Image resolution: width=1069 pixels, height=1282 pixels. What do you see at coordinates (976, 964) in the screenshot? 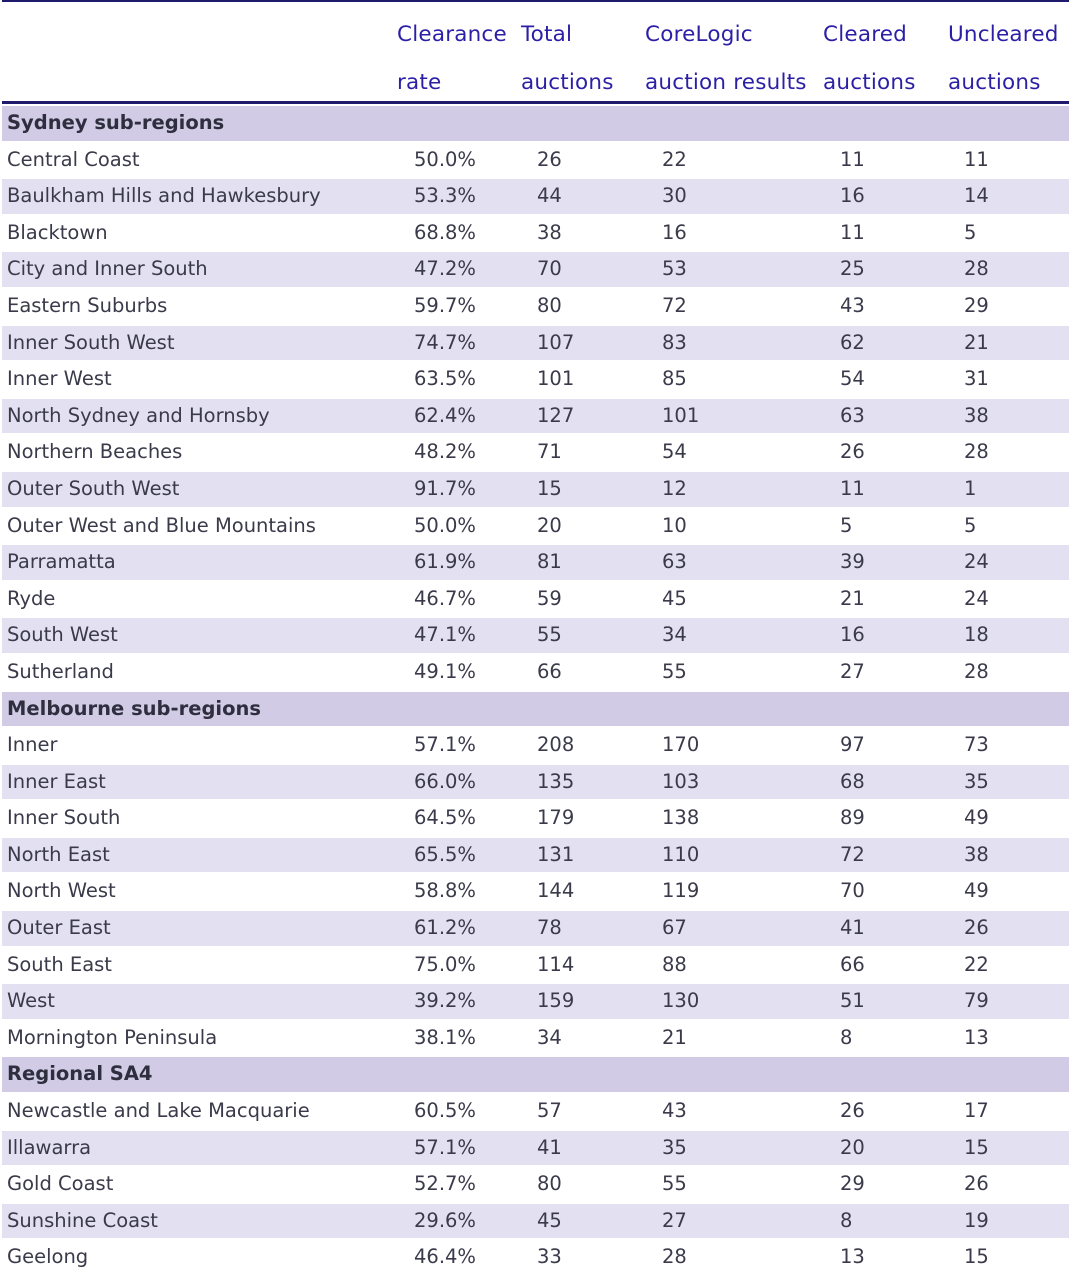
I see `uncleared-auctions: 22` at bounding box center [976, 964].